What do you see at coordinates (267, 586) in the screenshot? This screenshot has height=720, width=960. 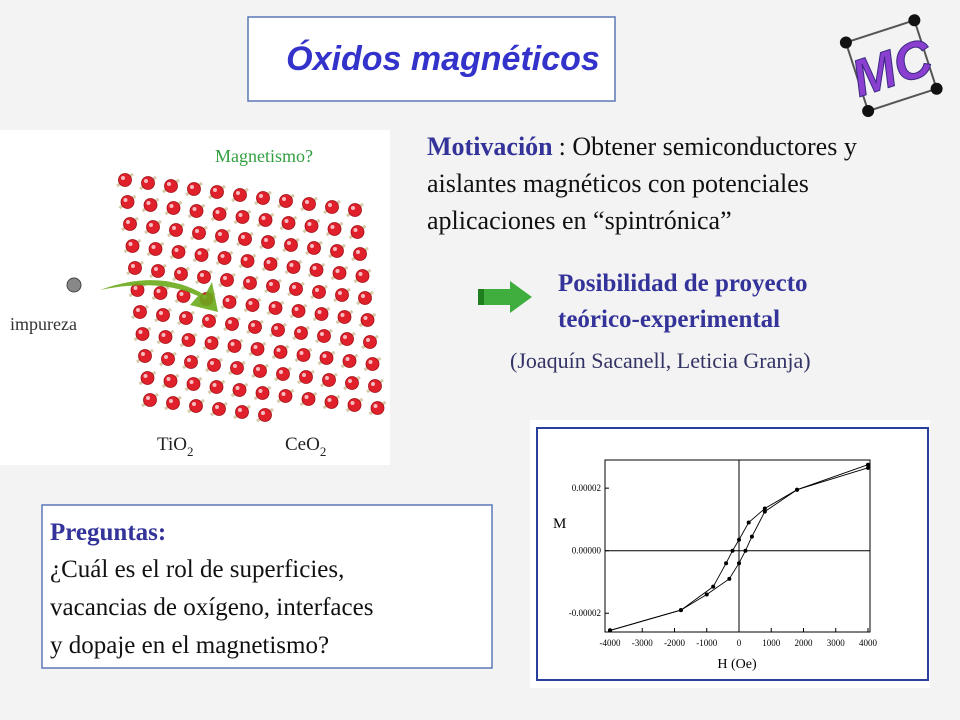 I see `questions-box` at bounding box center [267, 586].